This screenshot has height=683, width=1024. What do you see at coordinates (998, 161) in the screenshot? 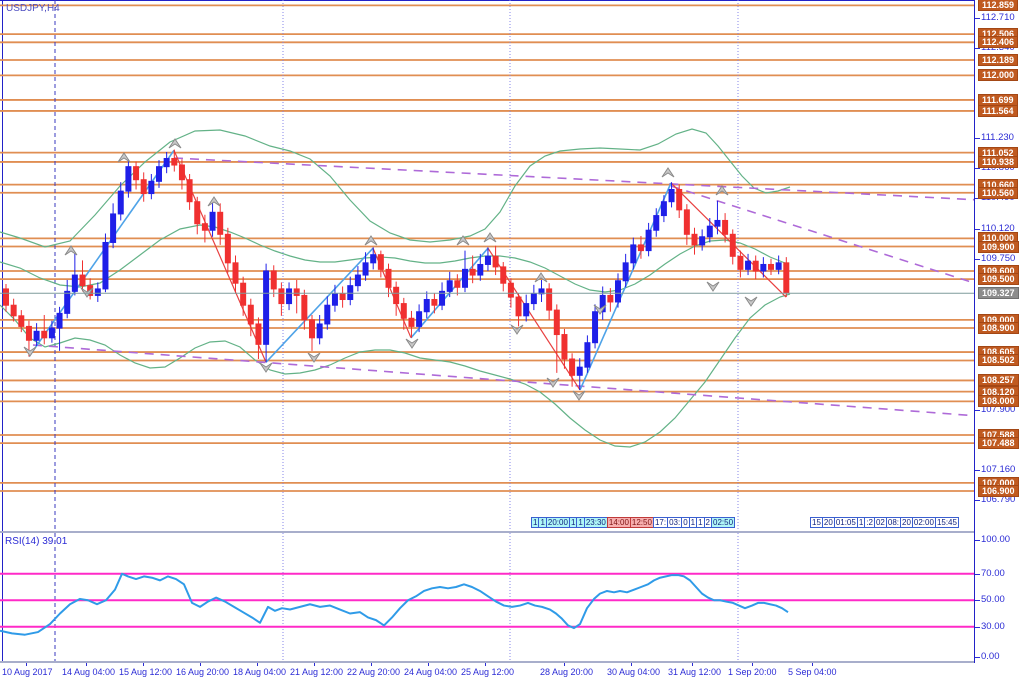
I see `level-price-label: 110.938` at bounding box center [998, 161].